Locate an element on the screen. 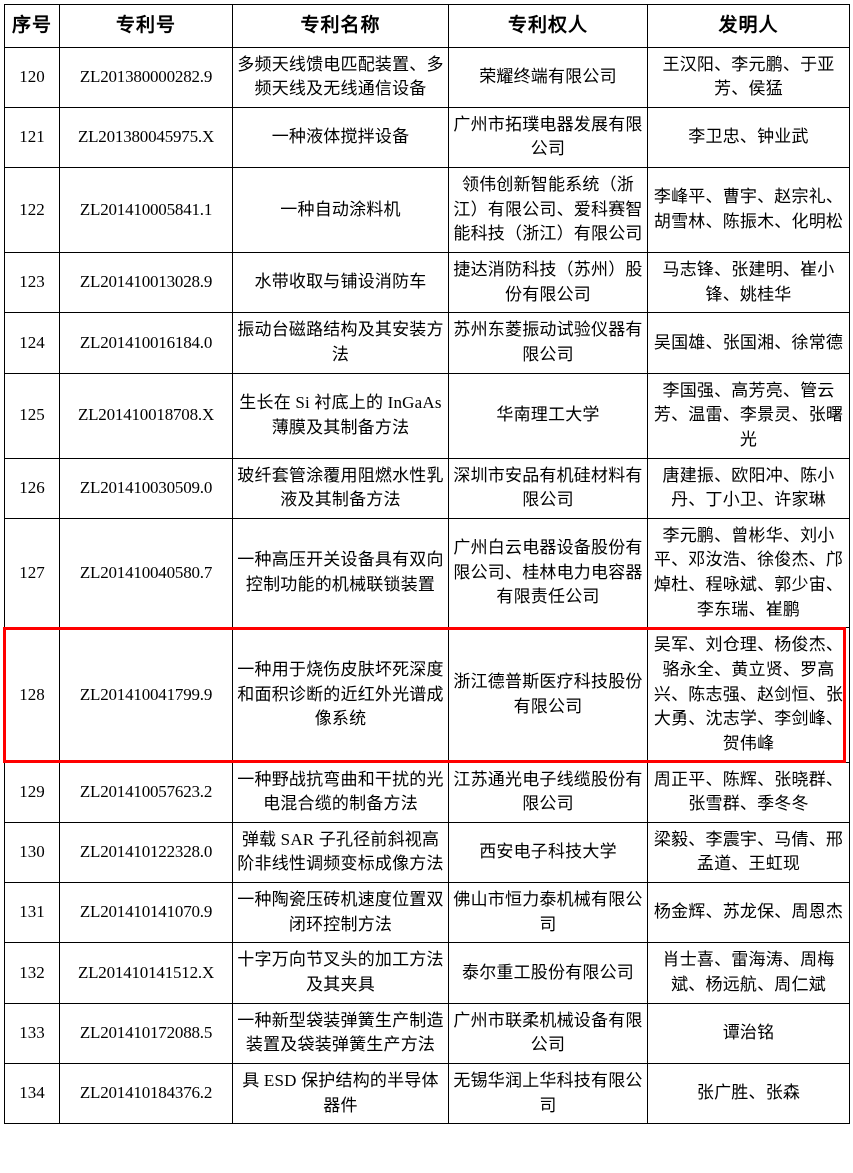 The image size is (853, 1173). column-header-seq: 序号 is located at coordinates (32, 26).